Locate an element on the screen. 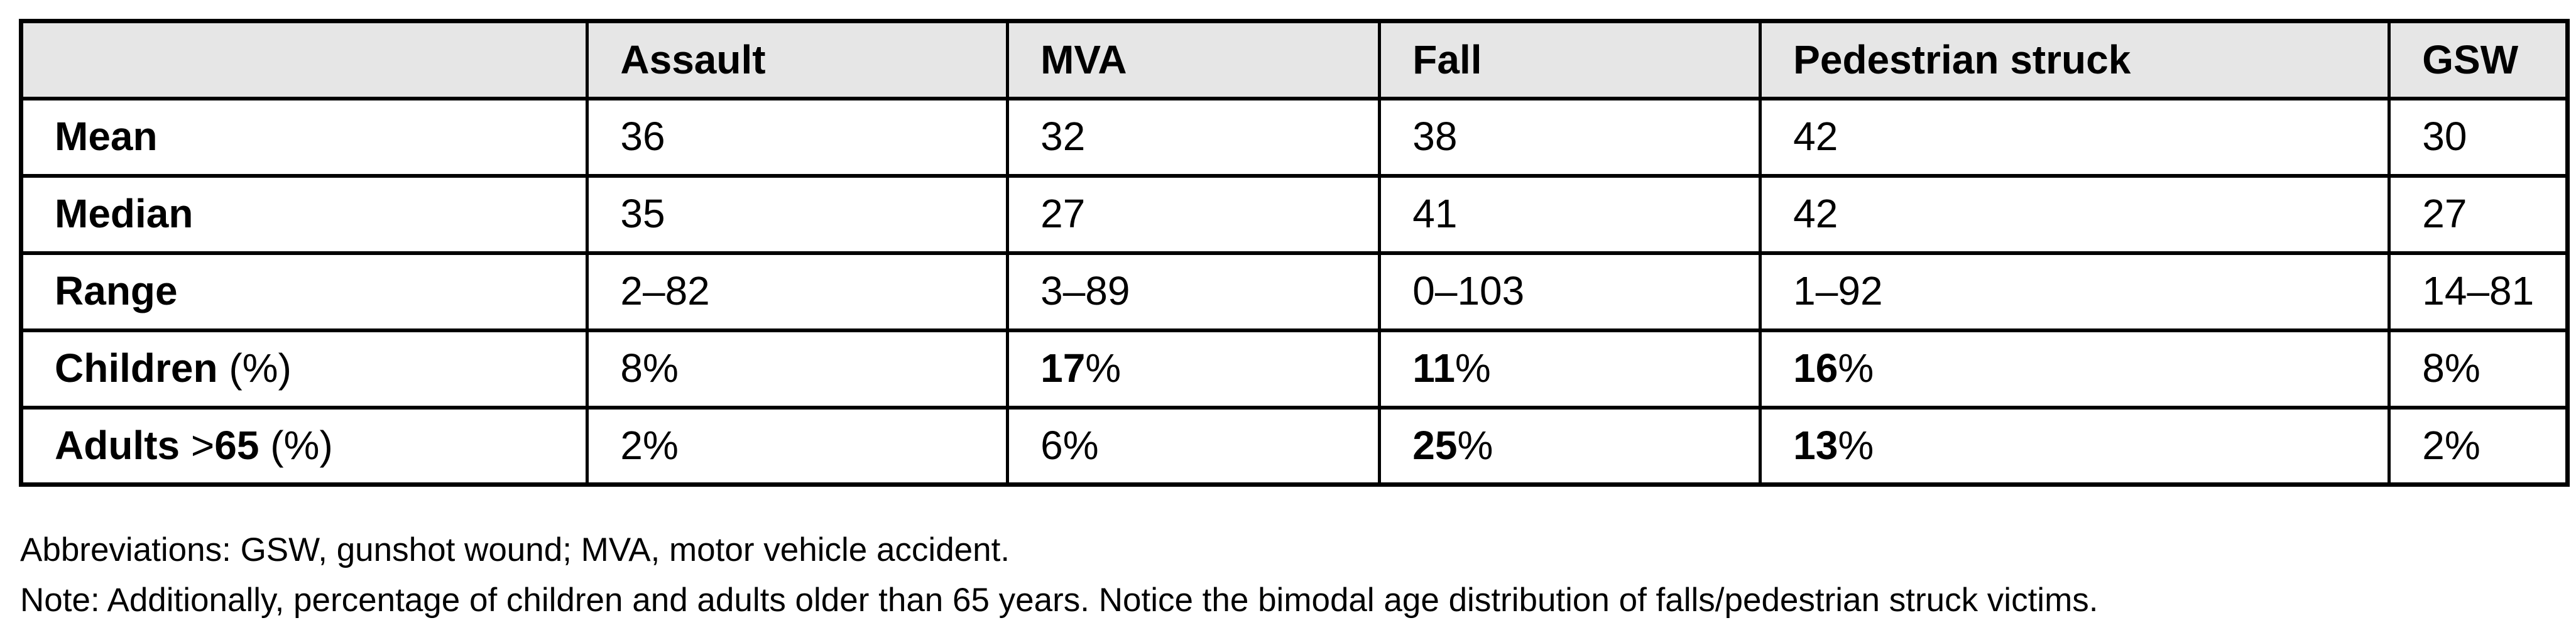  table-header-row: Assault MVA Fall Pedestrian struck GSW is located at coordinates (1294, 59).